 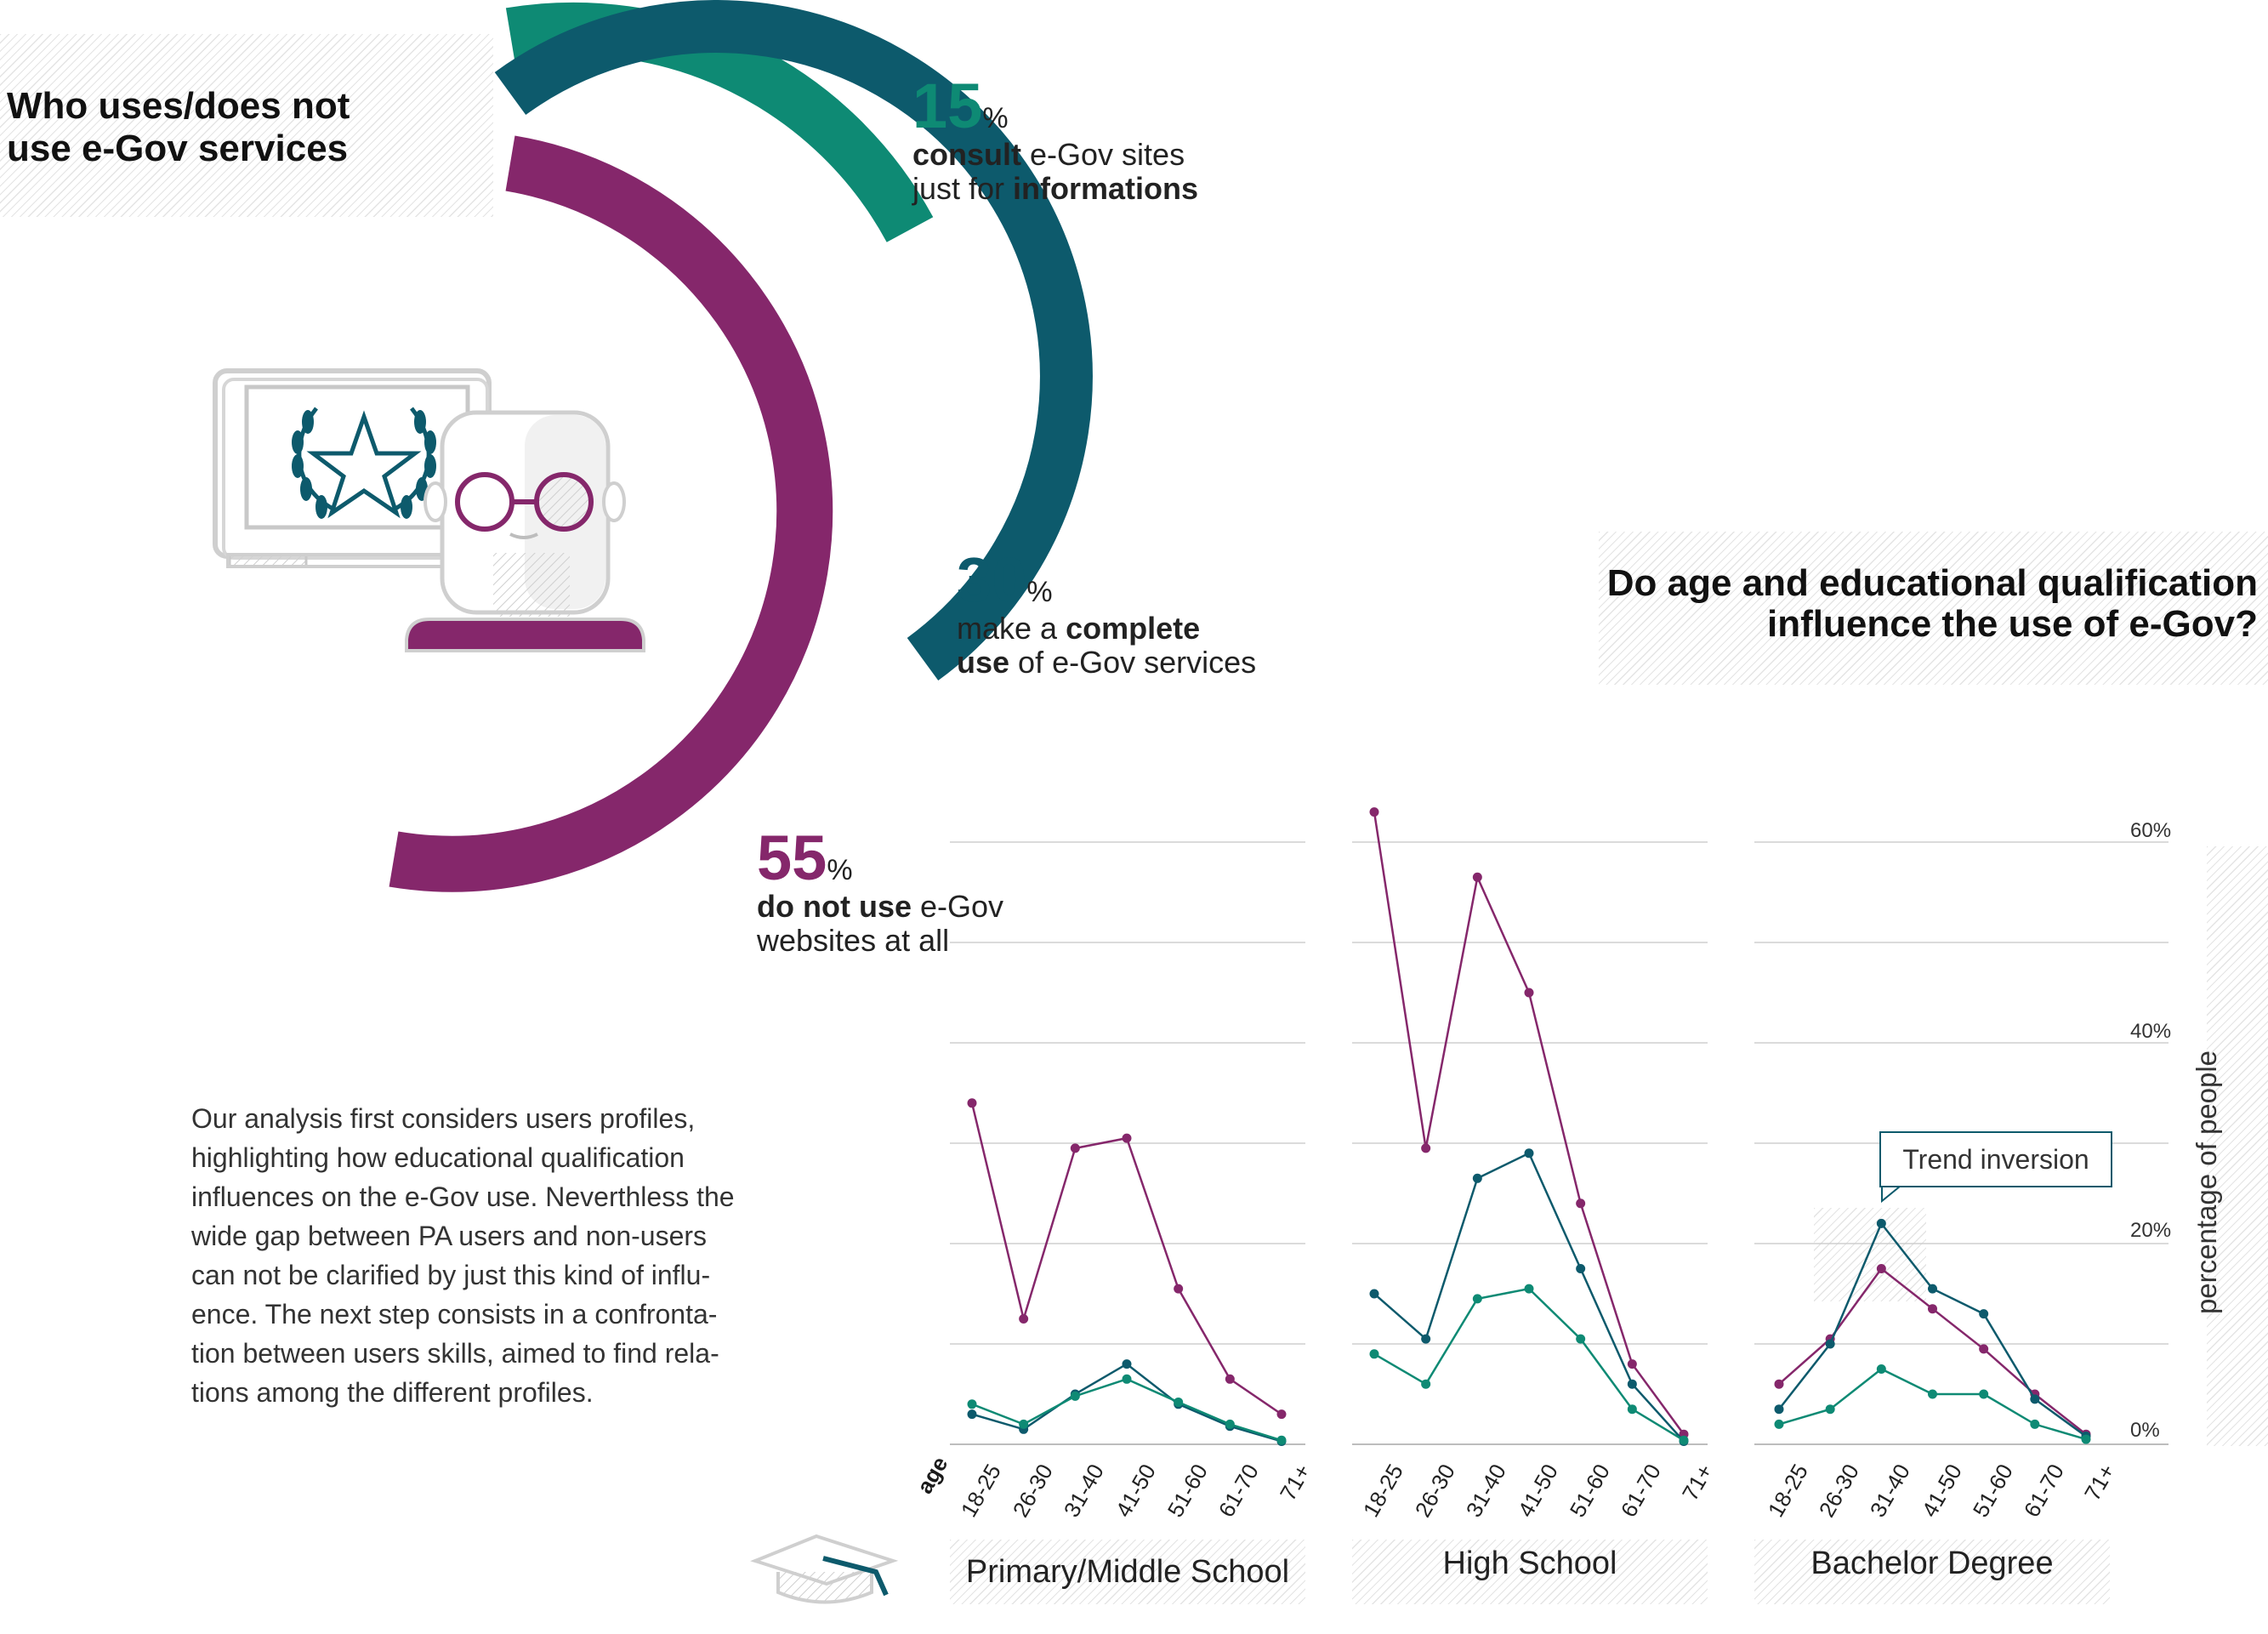 I want to click on panel-title-bachelor: Bachelor Degree, so click(x=1932, y=1563).